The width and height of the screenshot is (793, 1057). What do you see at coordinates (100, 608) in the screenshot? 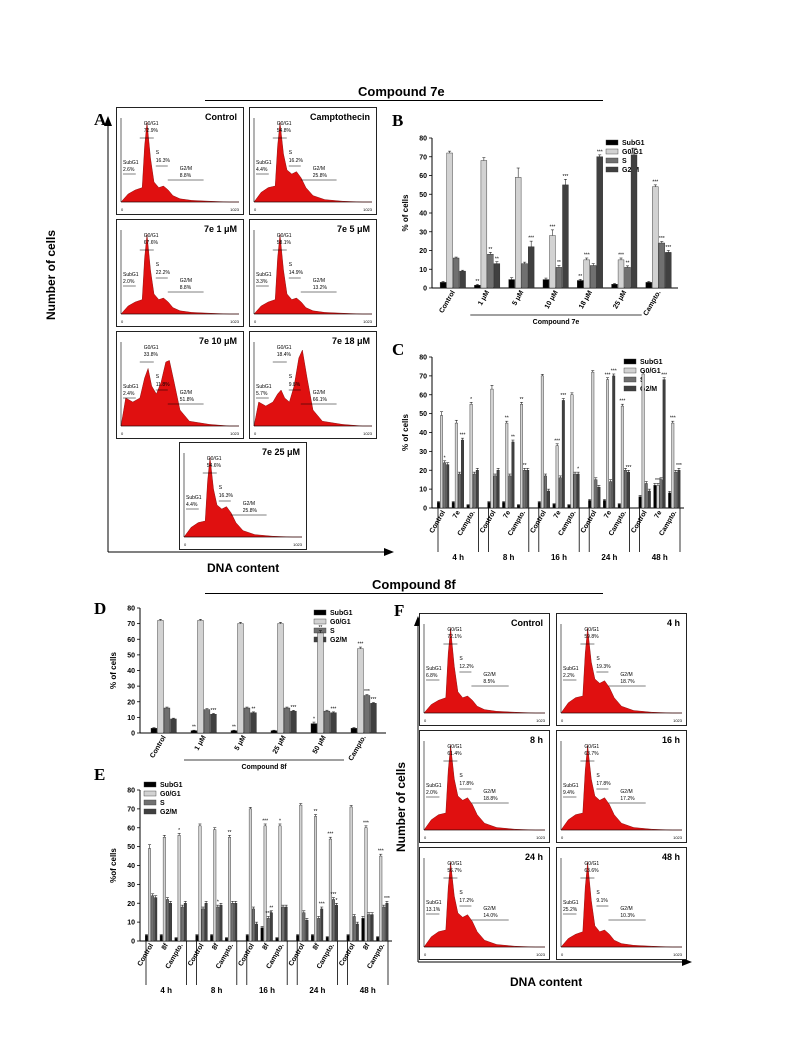
I see `panel-letter-d: D` at bounding box center [100, 608].